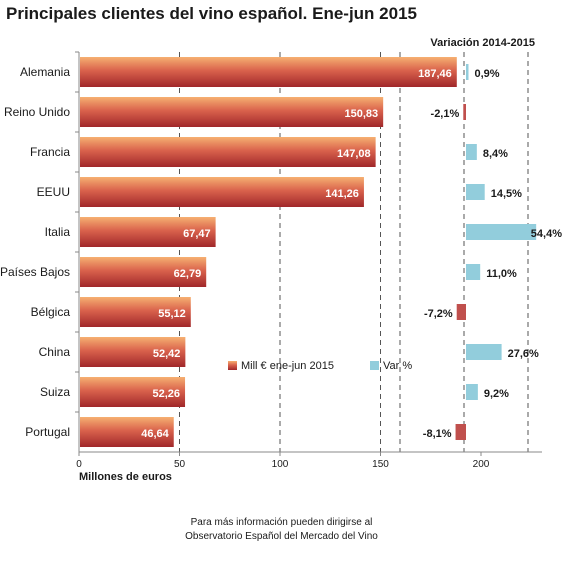  I want to click on bar-data-label: 150,83, so click(362, 114).